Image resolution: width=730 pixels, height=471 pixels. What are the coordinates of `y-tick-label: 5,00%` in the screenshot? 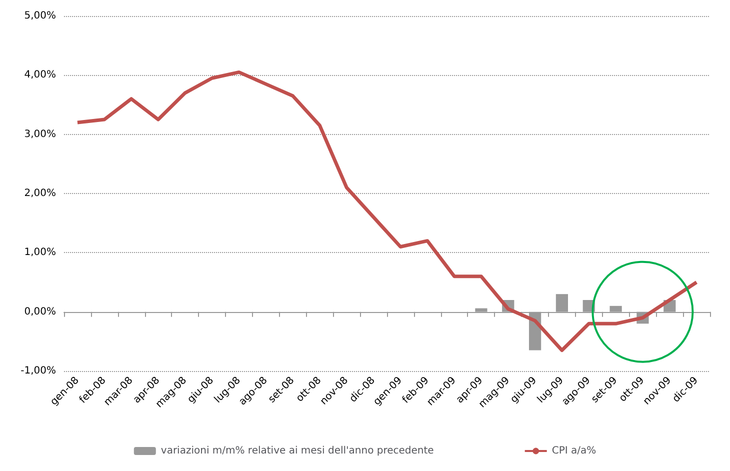 It's located at (40, 16).